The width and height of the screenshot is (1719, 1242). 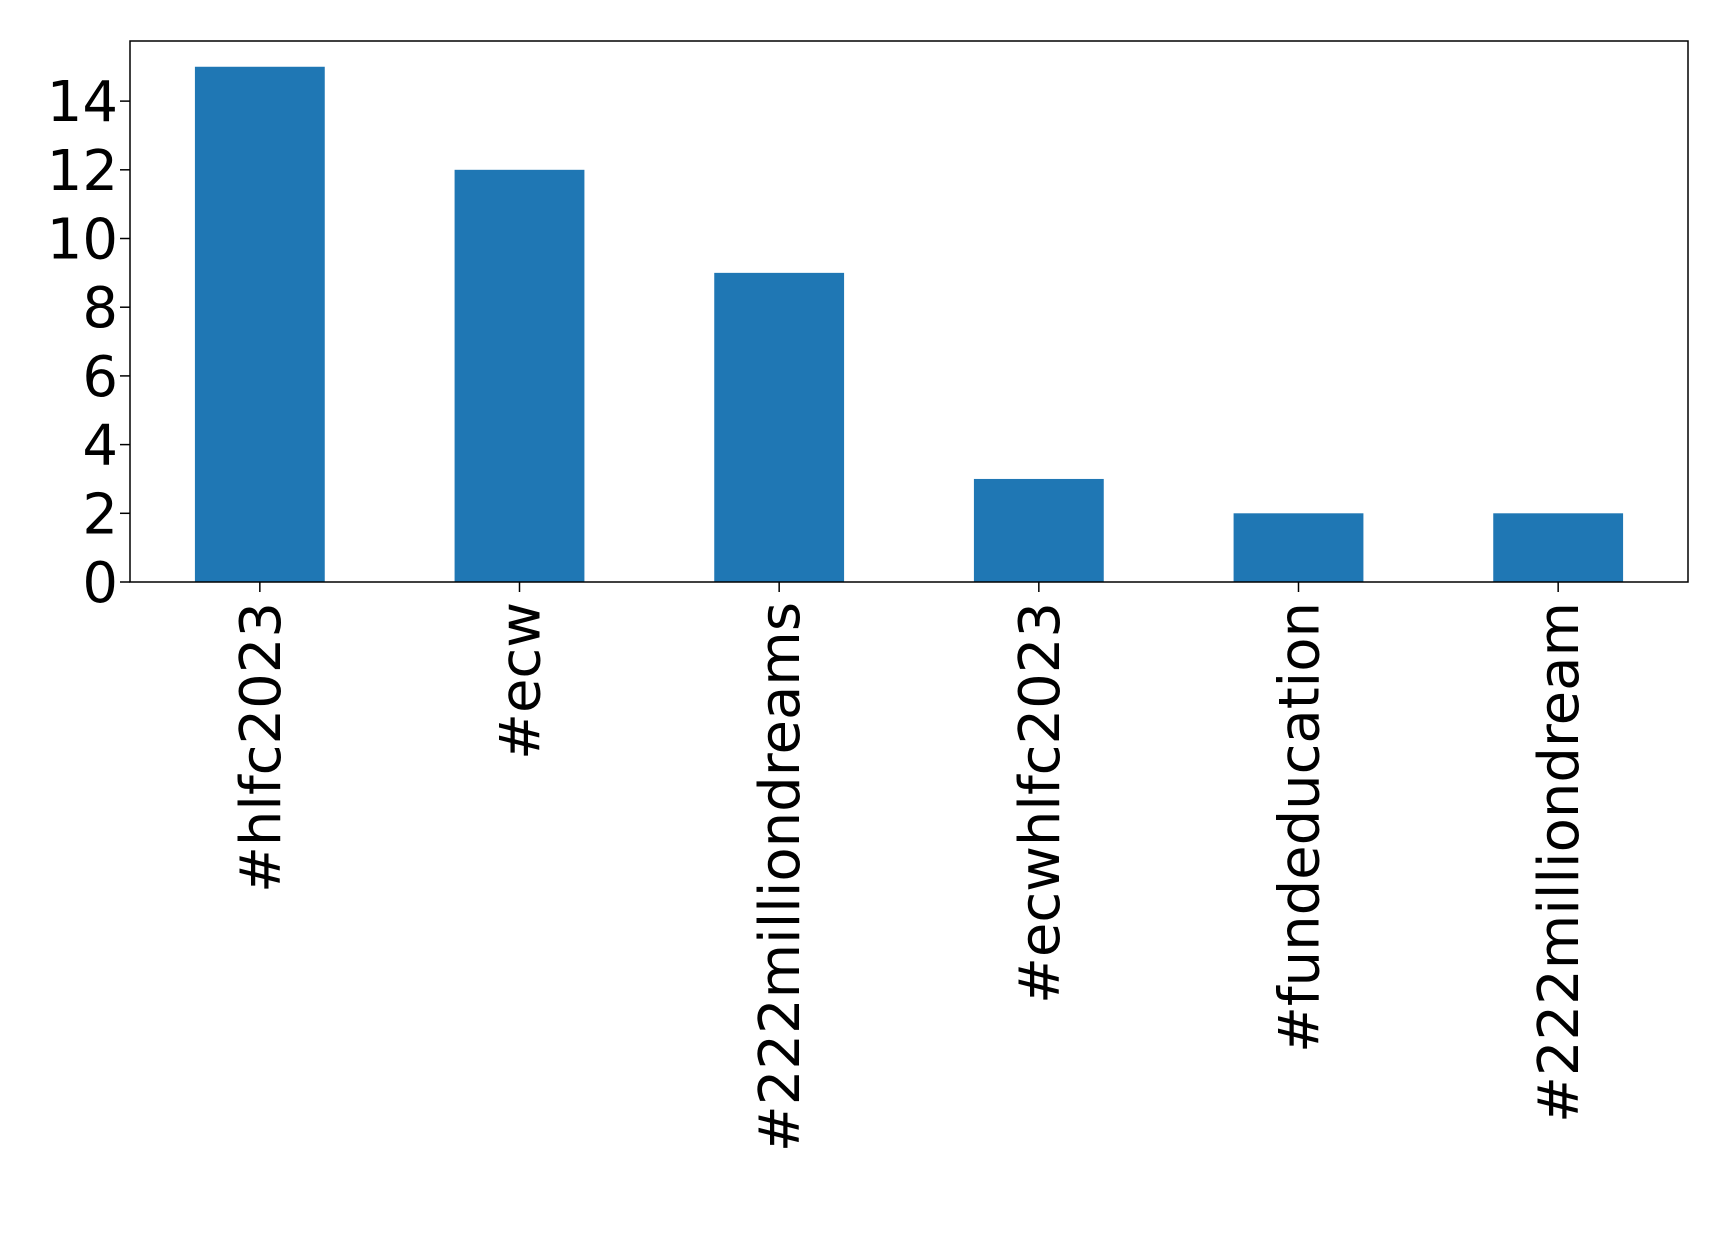 I want to click on x-tick-label: #fundeducation, so click(x=1300, y=827).